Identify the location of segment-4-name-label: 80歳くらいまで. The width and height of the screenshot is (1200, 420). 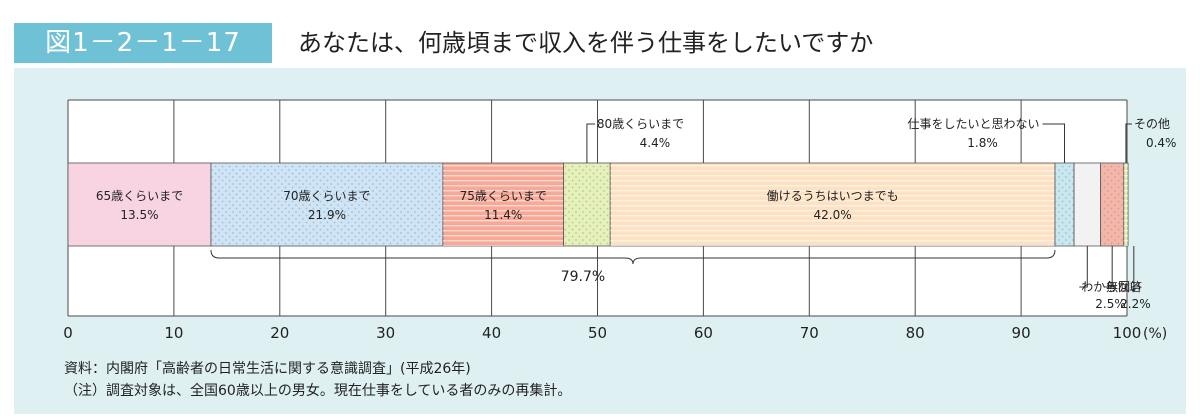
(640, 124).